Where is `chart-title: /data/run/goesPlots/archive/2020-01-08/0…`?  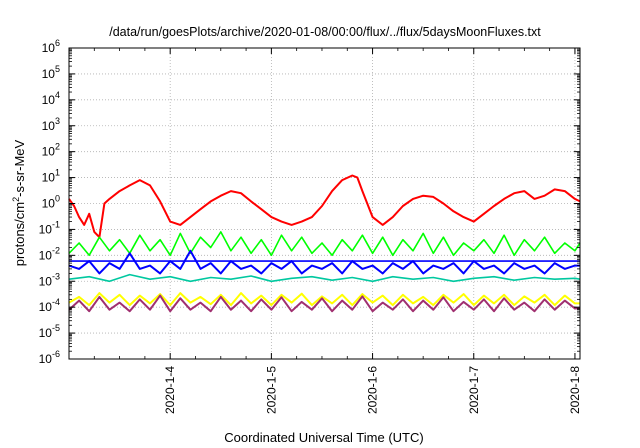 chart-title: /data/run/goesPlots/archive/2020-01-08/0… is located at coordinates (325, 32).